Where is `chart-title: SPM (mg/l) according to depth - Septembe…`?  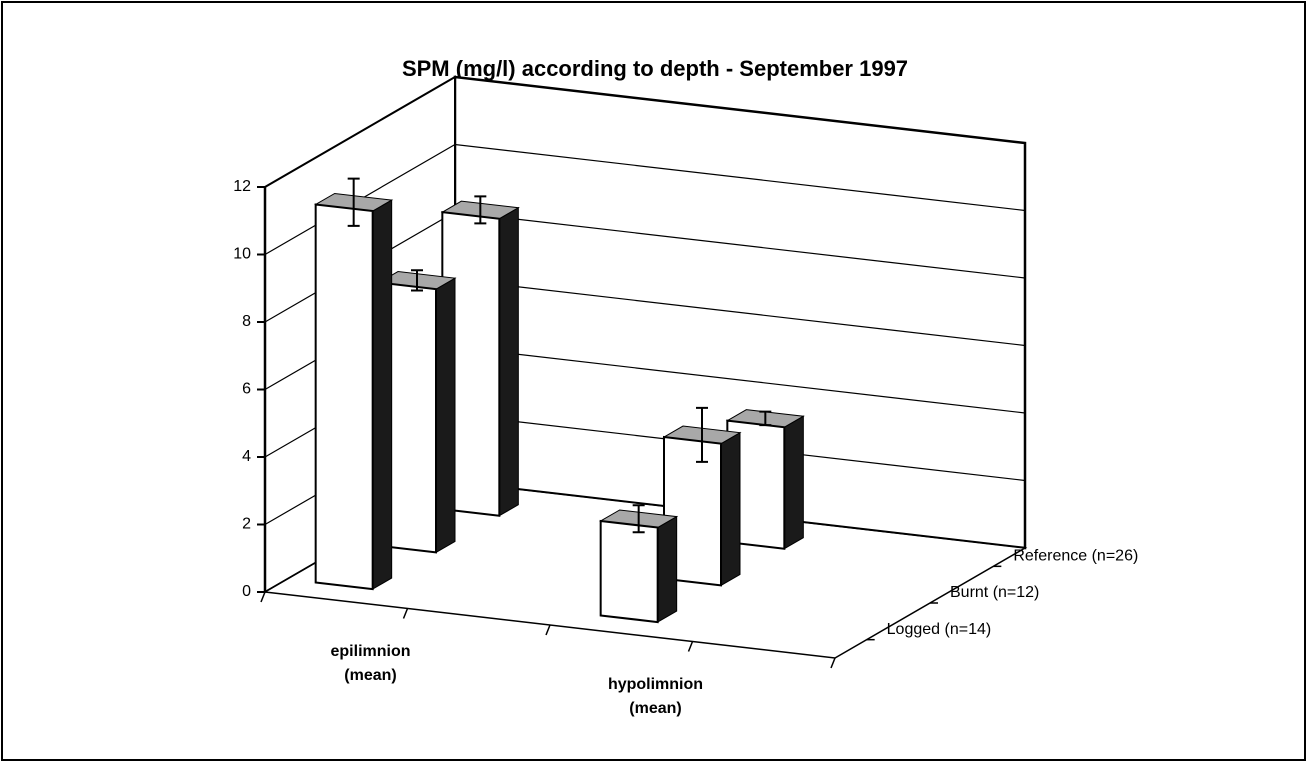
chart-title: SPM (mg/l) according to depth - Septembe… is located at coordinates (655, 68).